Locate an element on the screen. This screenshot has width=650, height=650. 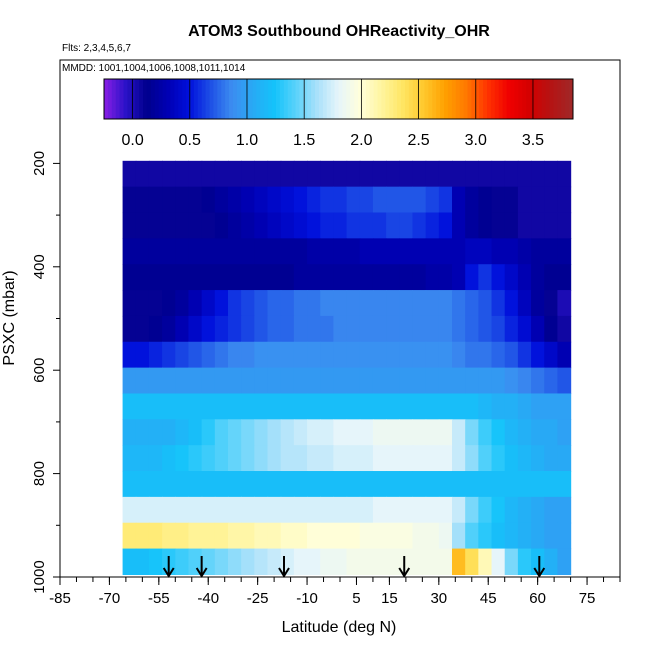
x-tick-label: 45 is located at coordinates (488, 598).